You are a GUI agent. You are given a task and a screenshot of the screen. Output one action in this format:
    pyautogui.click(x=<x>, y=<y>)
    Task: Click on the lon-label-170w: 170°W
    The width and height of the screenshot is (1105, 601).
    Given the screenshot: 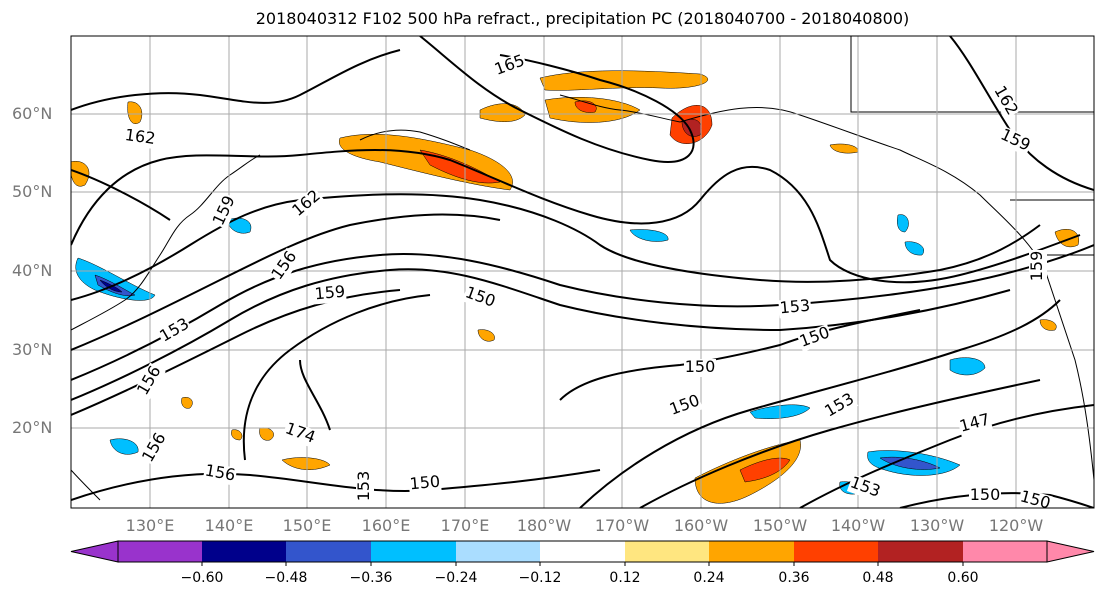 What is the action you would take?
    pyautogui.click(x=622, y=525)
    